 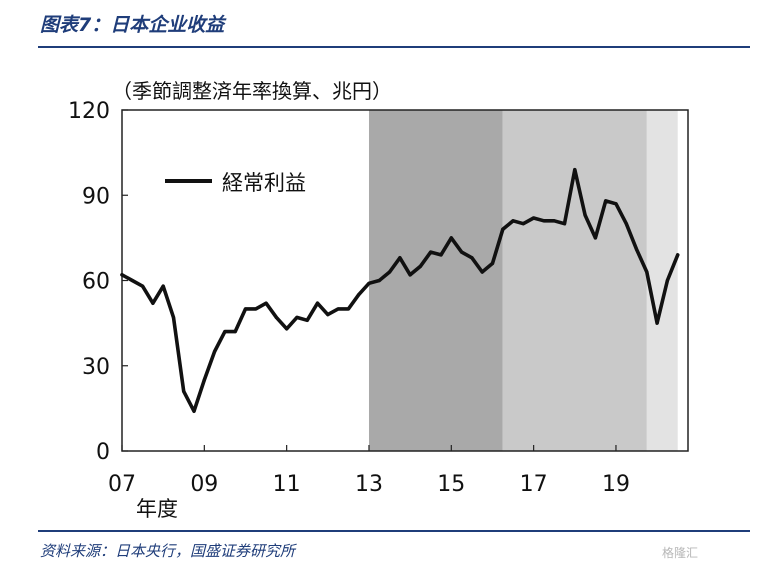 I want to click on y-tick-label: 0, so click(x=103, y=452).